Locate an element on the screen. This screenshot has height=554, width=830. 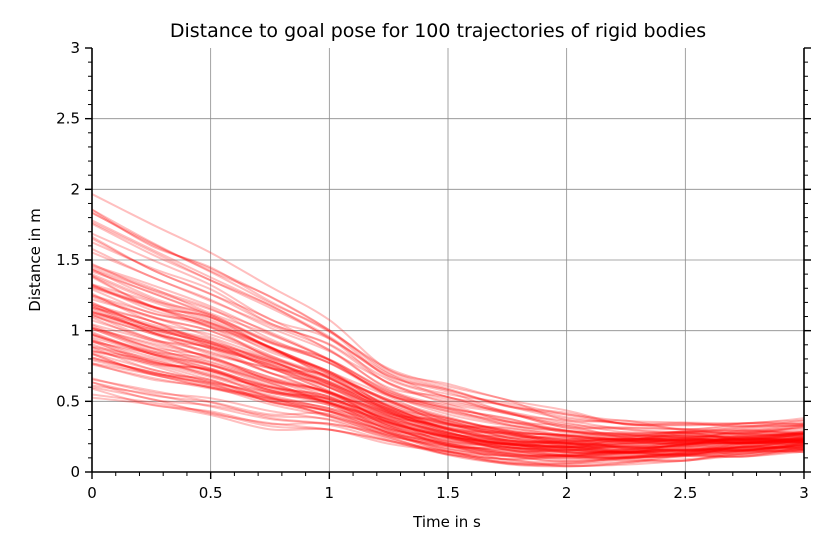
x-tick-label: 3 is located at coordinates (804, 493).